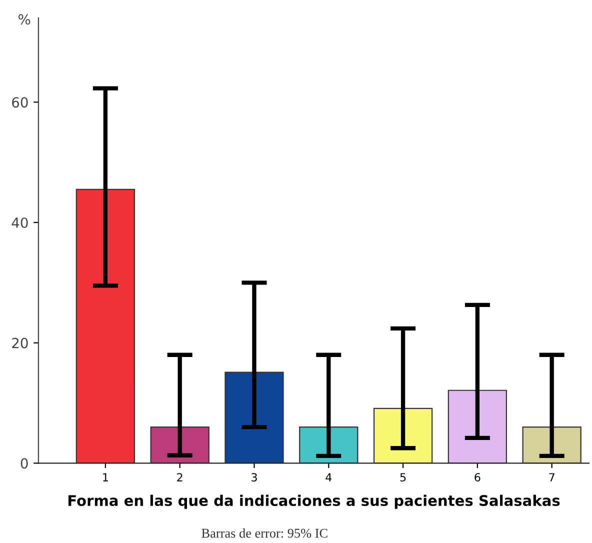  I want to click on x-tick-label: 6, so click(477, 477).